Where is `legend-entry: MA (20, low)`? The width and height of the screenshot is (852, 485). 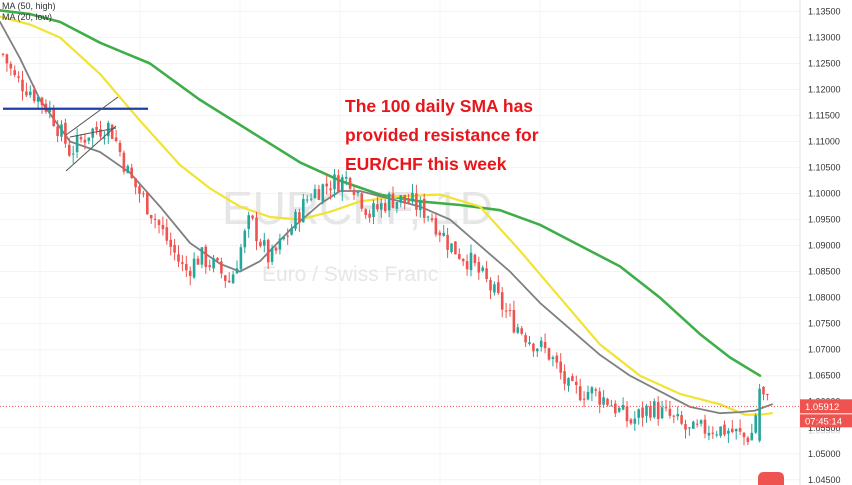 legend-entry: MA (20, low) is located at coordinates (27, 17).